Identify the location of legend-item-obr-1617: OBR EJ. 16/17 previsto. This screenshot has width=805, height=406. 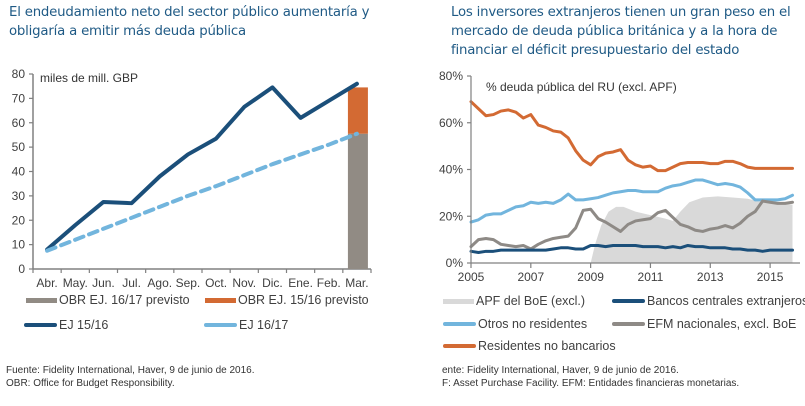
(108, 300).